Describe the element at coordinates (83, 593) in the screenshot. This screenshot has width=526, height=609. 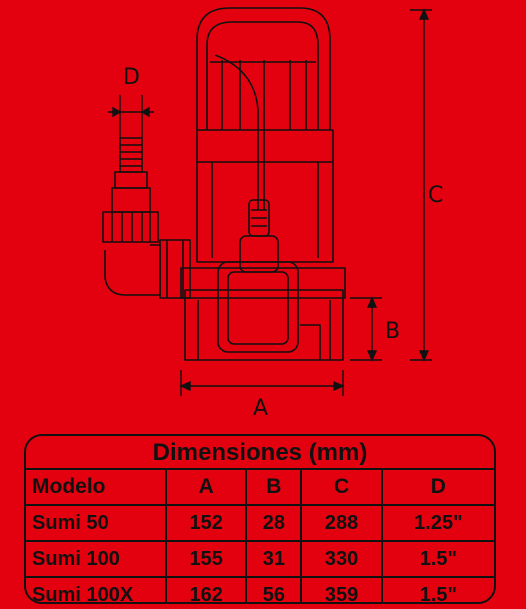
I see `cell-model: Sumi 100X` at that location.